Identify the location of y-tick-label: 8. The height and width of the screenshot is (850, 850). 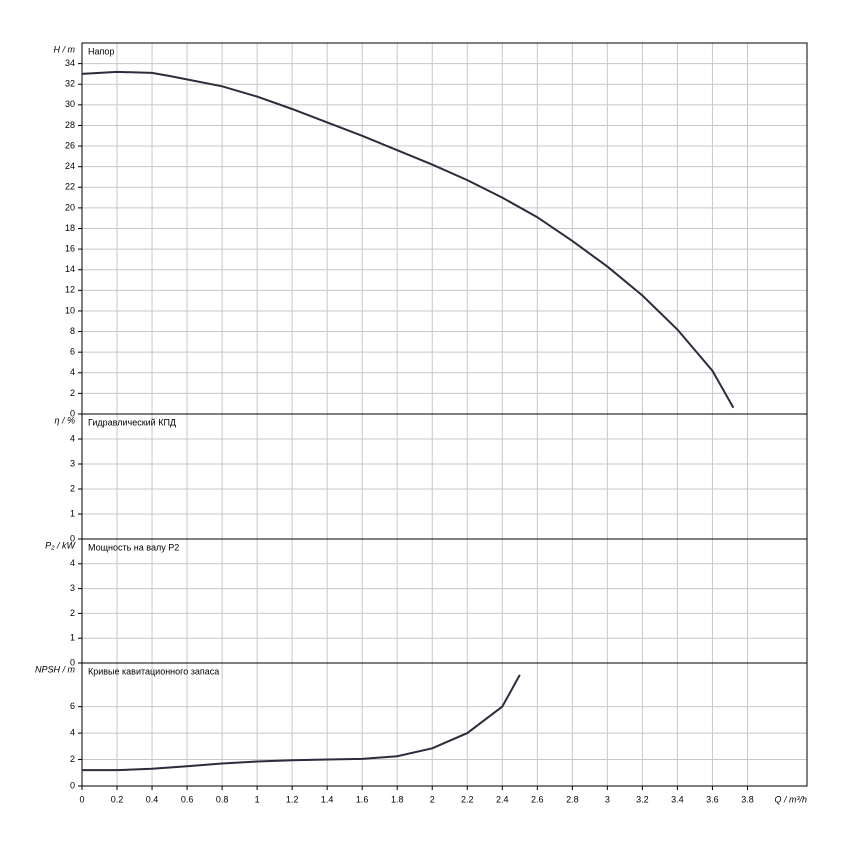
(72, 331).